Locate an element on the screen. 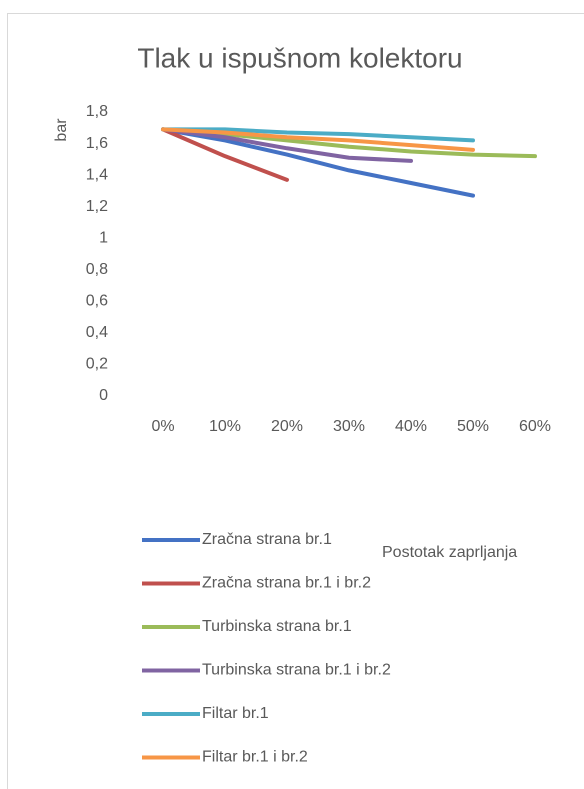 The image size is (584, 789). x-tick-label: 20% is located at coordinates (287, 426).